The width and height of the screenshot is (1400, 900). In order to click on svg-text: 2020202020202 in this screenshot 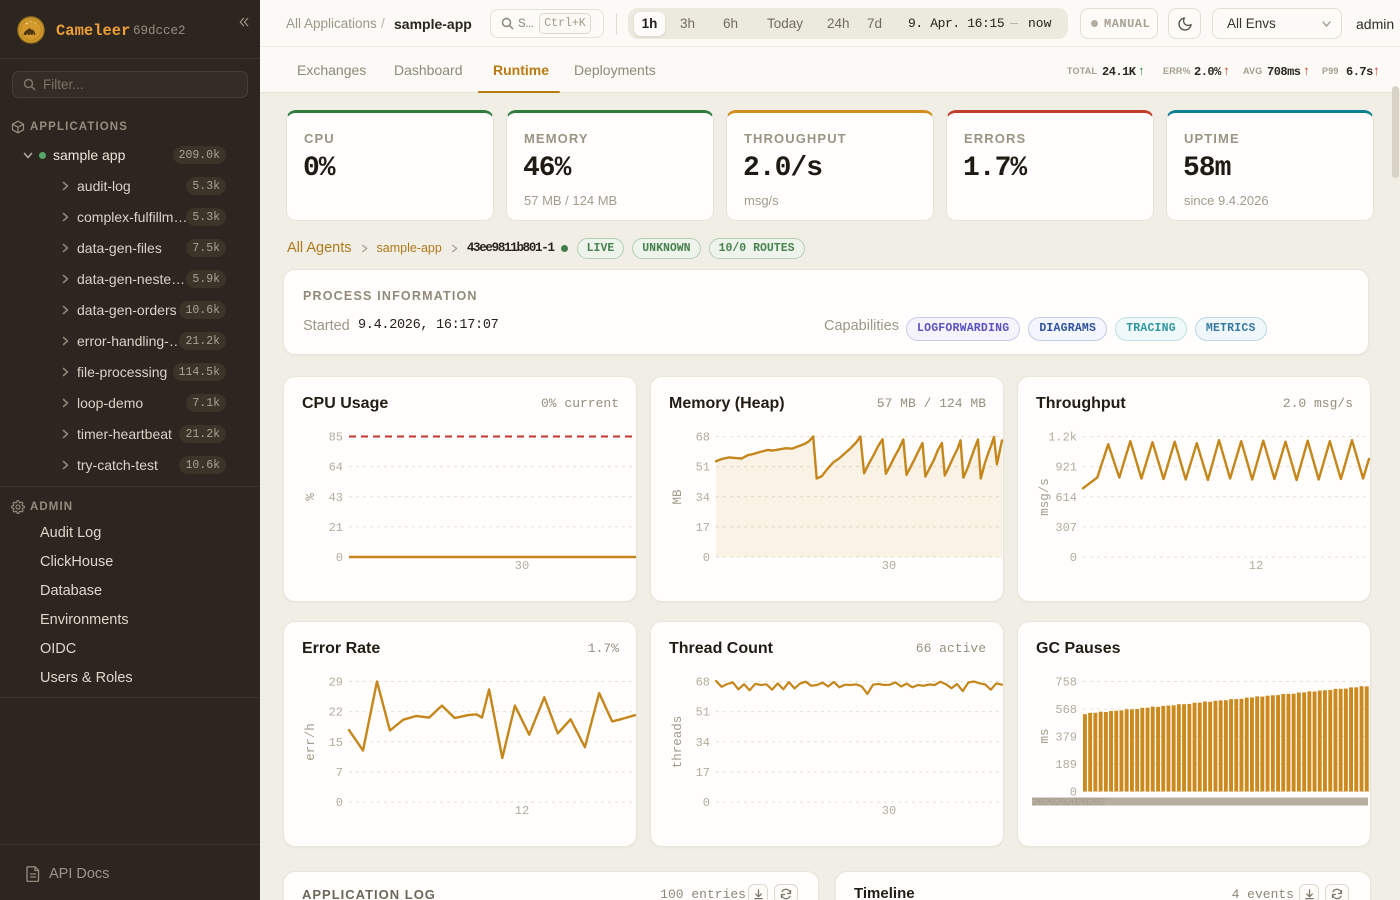, I will do `click(1068, 804)`.